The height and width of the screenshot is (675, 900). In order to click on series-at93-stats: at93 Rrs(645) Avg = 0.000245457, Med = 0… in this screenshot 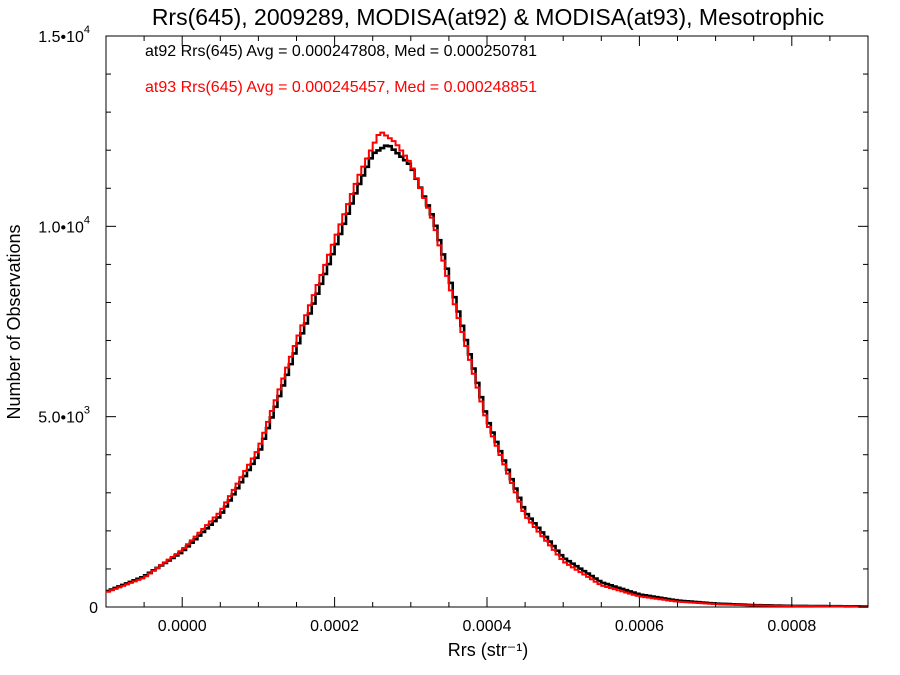, I will do `click(341, 87)`.